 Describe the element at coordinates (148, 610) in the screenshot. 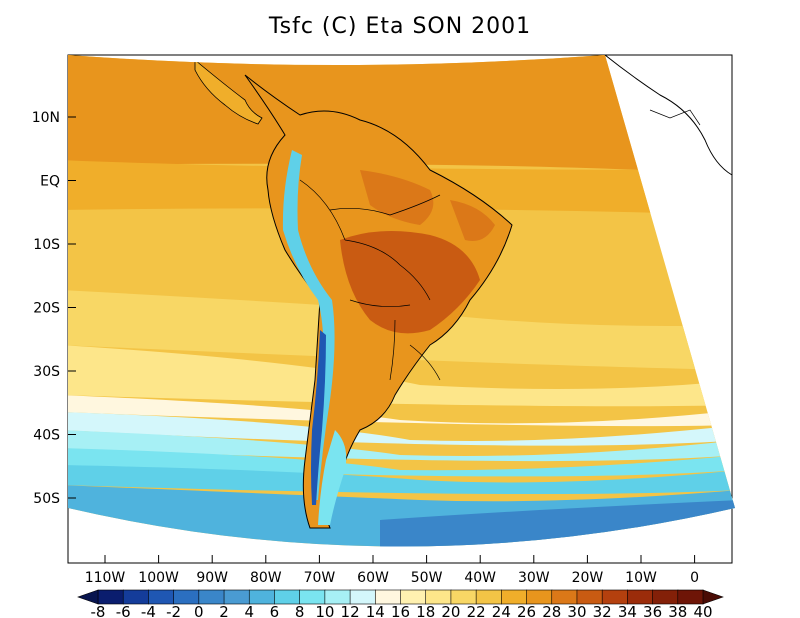

I see `colorbar-label: -4` at that location.